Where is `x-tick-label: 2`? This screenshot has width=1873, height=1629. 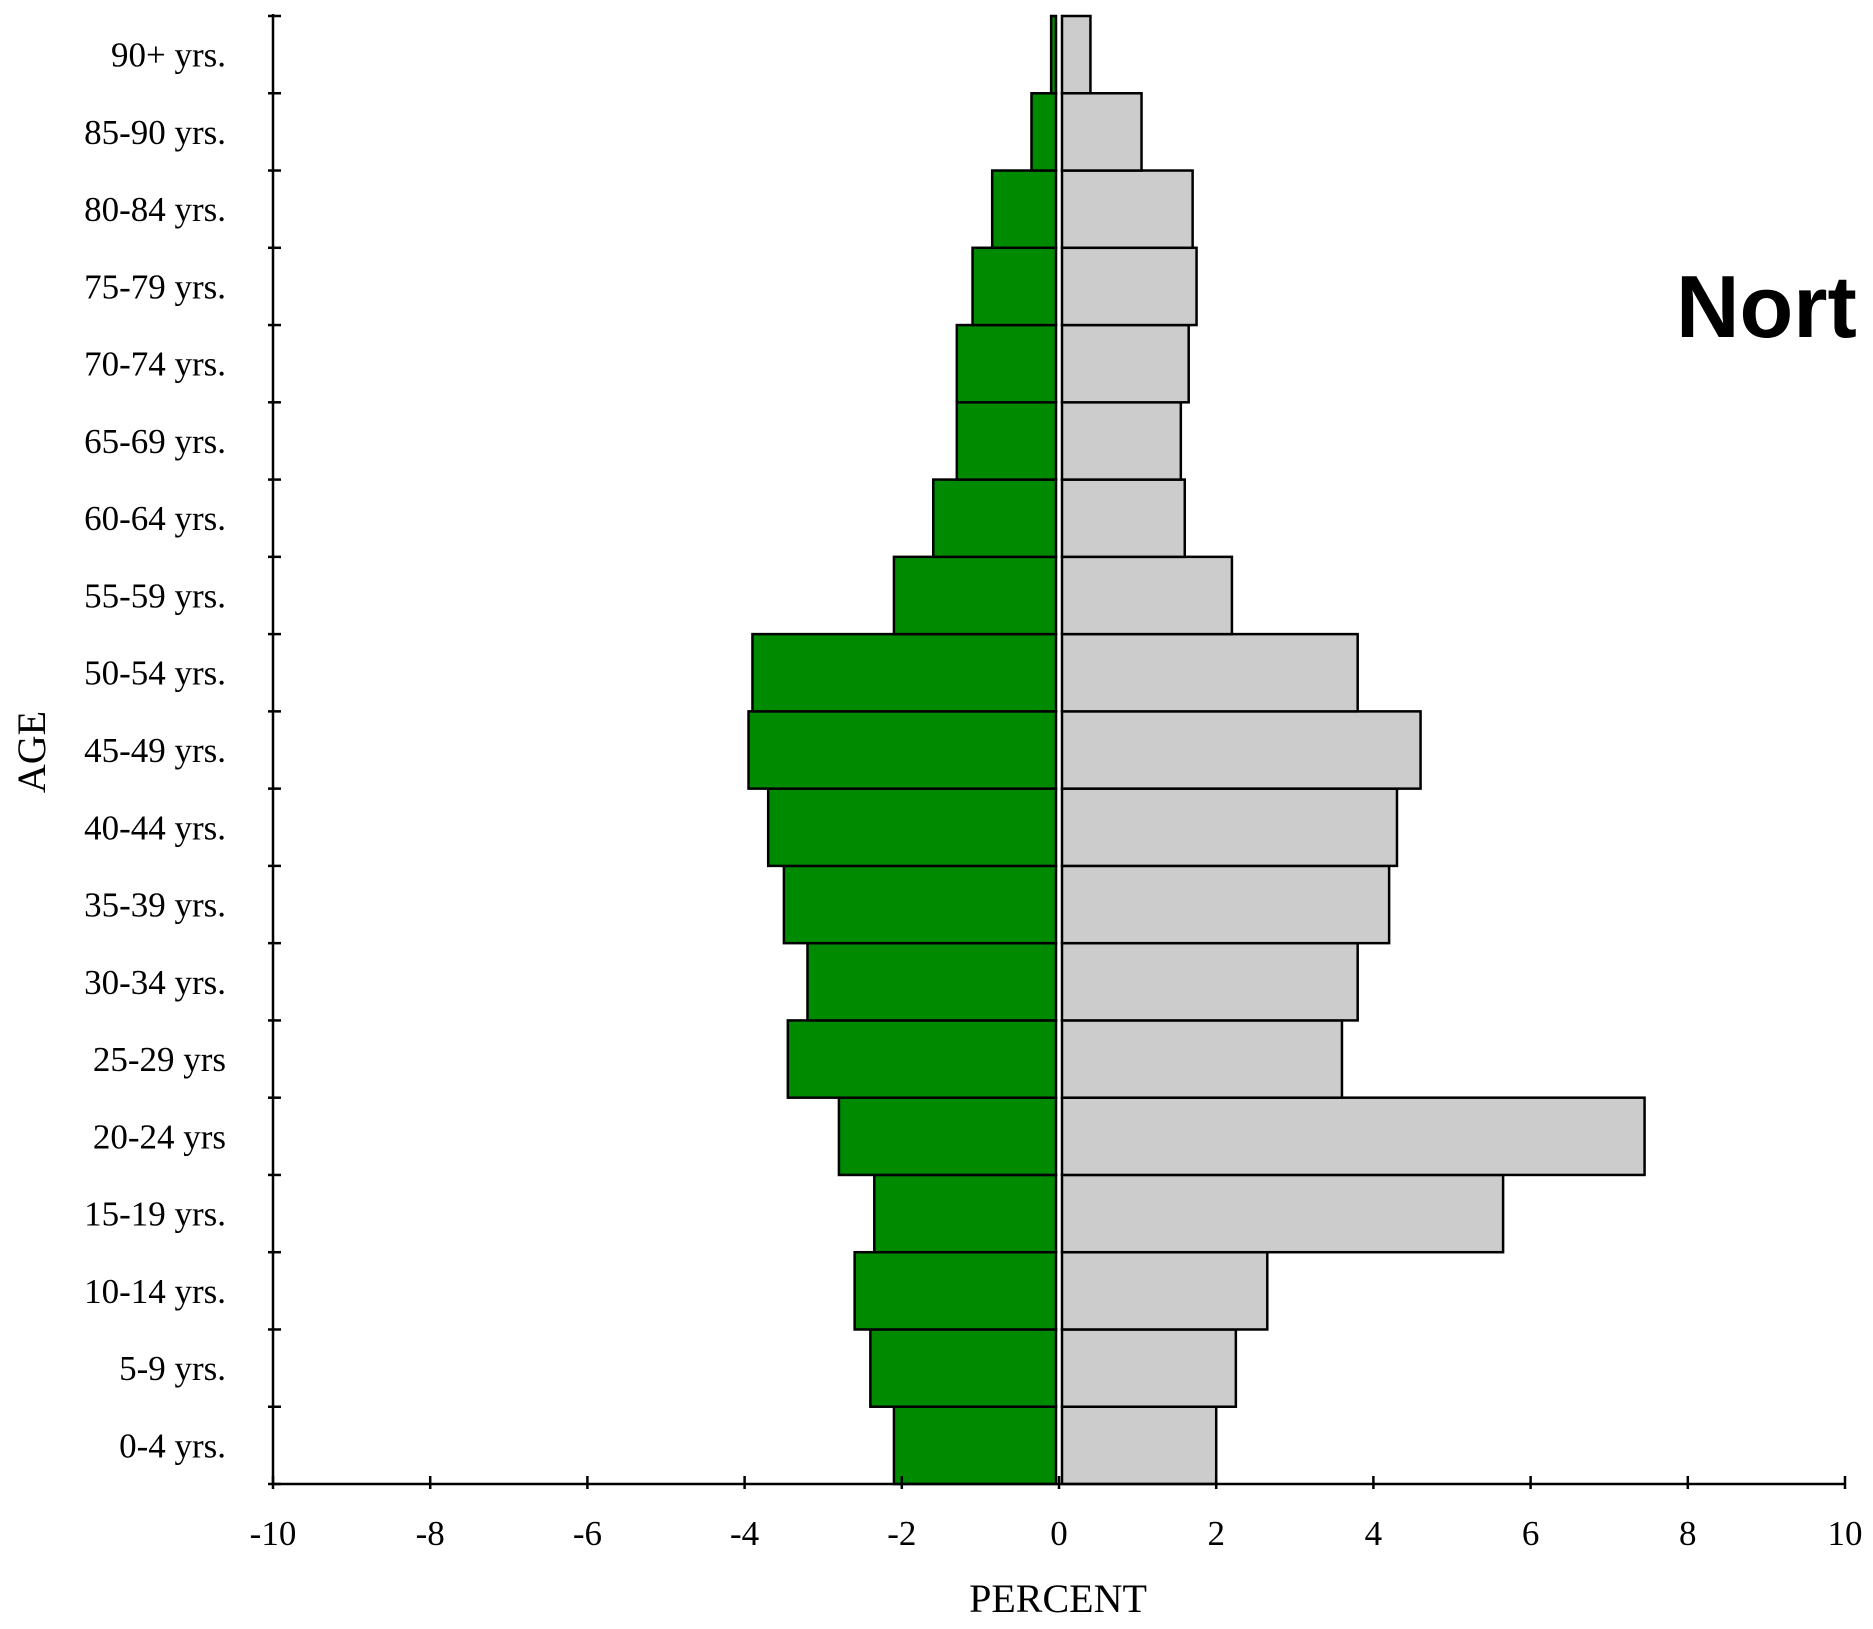
x-tick-label: 2 is located at coordinates (1216, 1533).